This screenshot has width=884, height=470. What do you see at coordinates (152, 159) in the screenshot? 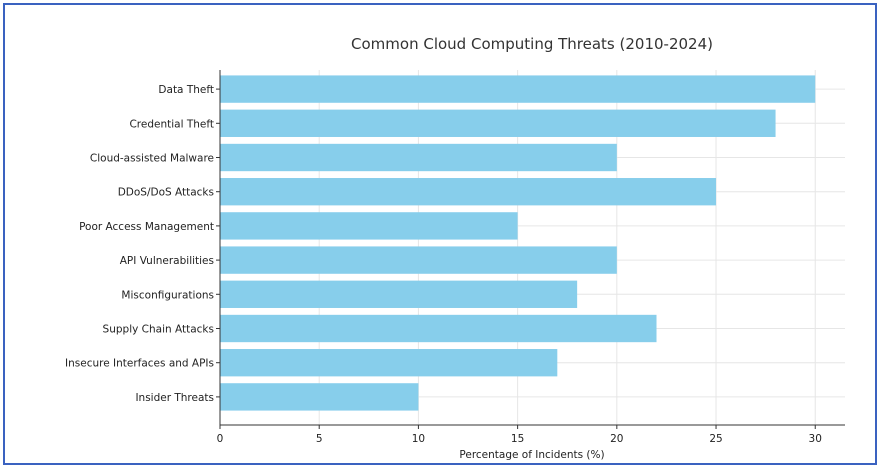
I see `category-label: Cloud-assisted Malware` at bounding box center [152, 159].